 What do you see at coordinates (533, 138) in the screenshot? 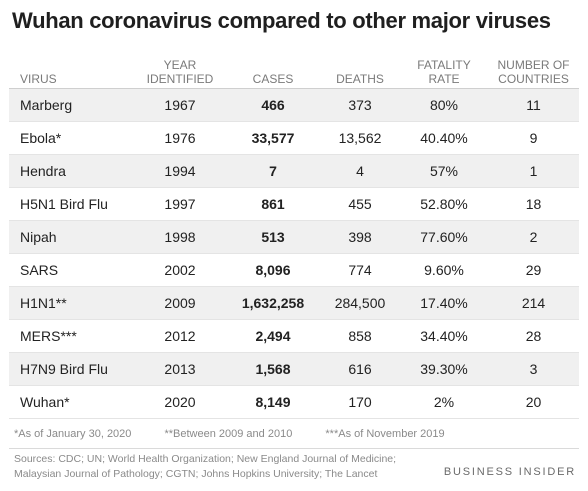
I see `cell-countries: 9` at bounding box center [533, 138].